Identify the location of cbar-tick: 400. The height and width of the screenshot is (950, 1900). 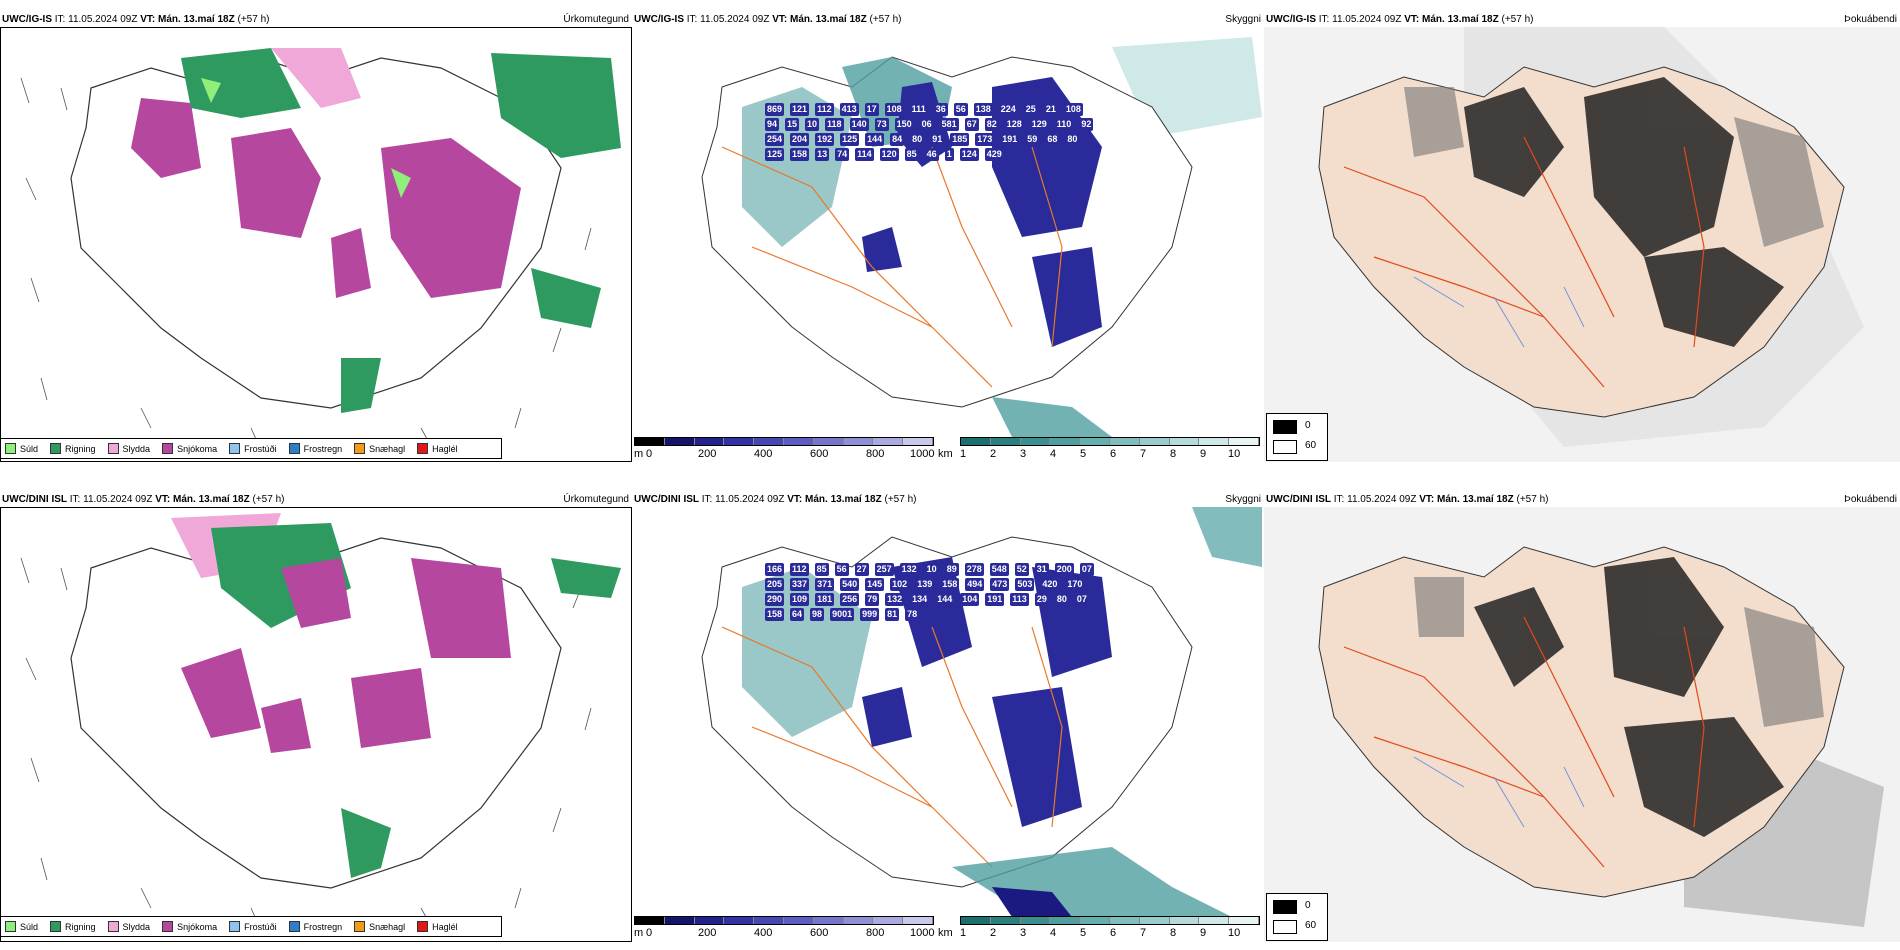
(763, 933).